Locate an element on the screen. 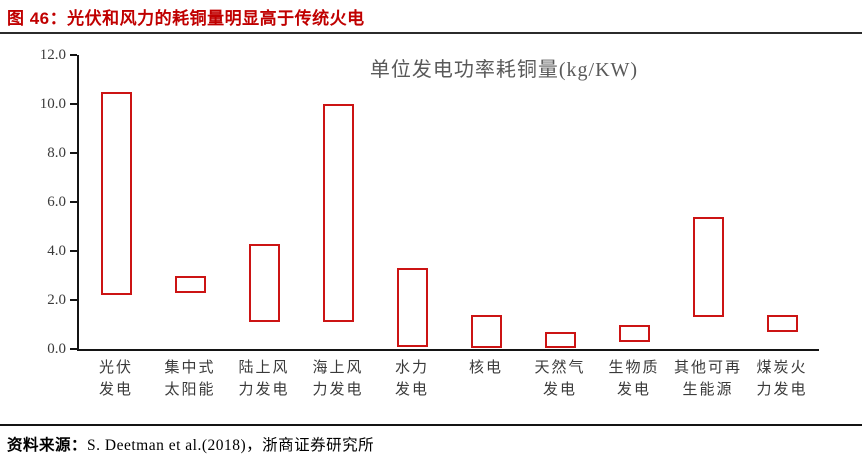  x-category-label-line: 核电 is located at coordinates (485, 368).